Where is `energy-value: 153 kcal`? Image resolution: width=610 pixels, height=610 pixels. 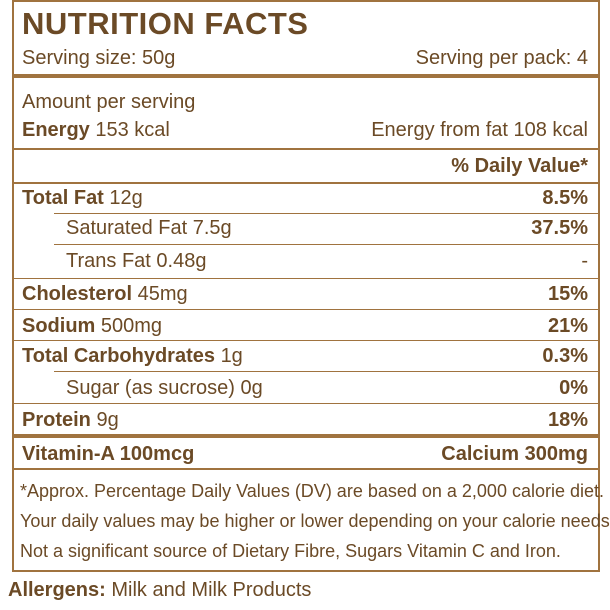 energy-value: 153 kcal is located at coordinates (132, 130).